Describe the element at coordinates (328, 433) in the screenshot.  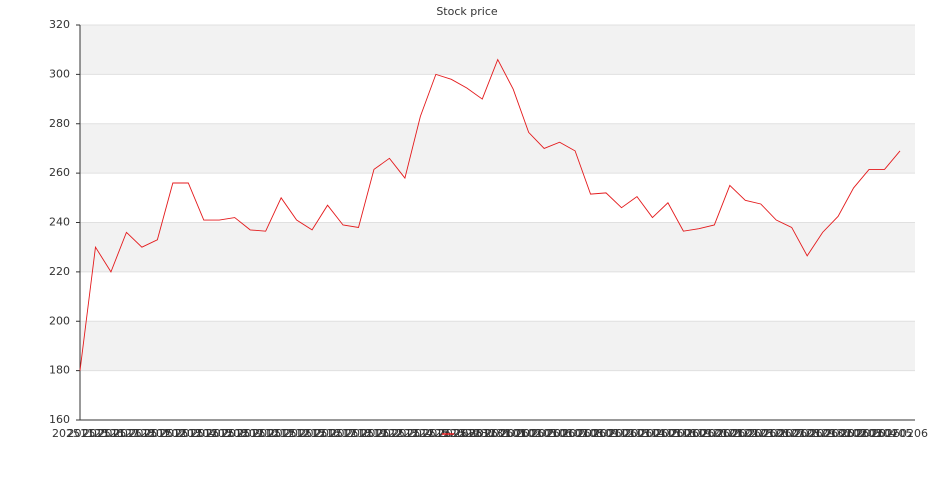
I see `x-tick-label: 20251217` at that location.